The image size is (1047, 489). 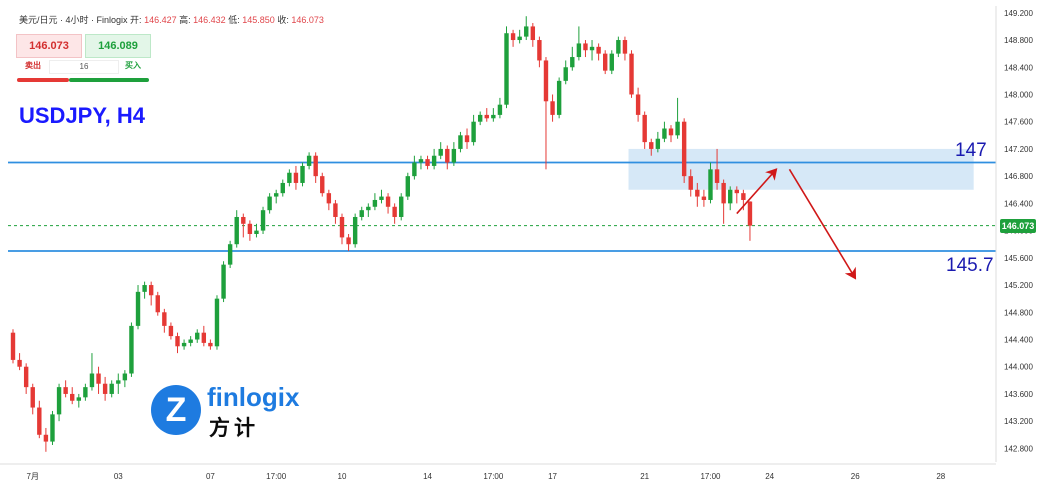 What do you see at coordinates (118, 46) in the screenshot?
I see `buy-price-button: 146.089` at bounding box center [118, 46].